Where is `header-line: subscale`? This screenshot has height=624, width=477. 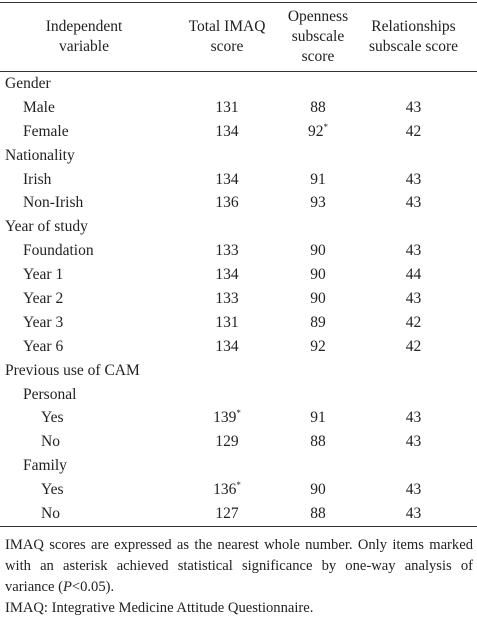
header-line: subscale is located at coordinates (318, 36).